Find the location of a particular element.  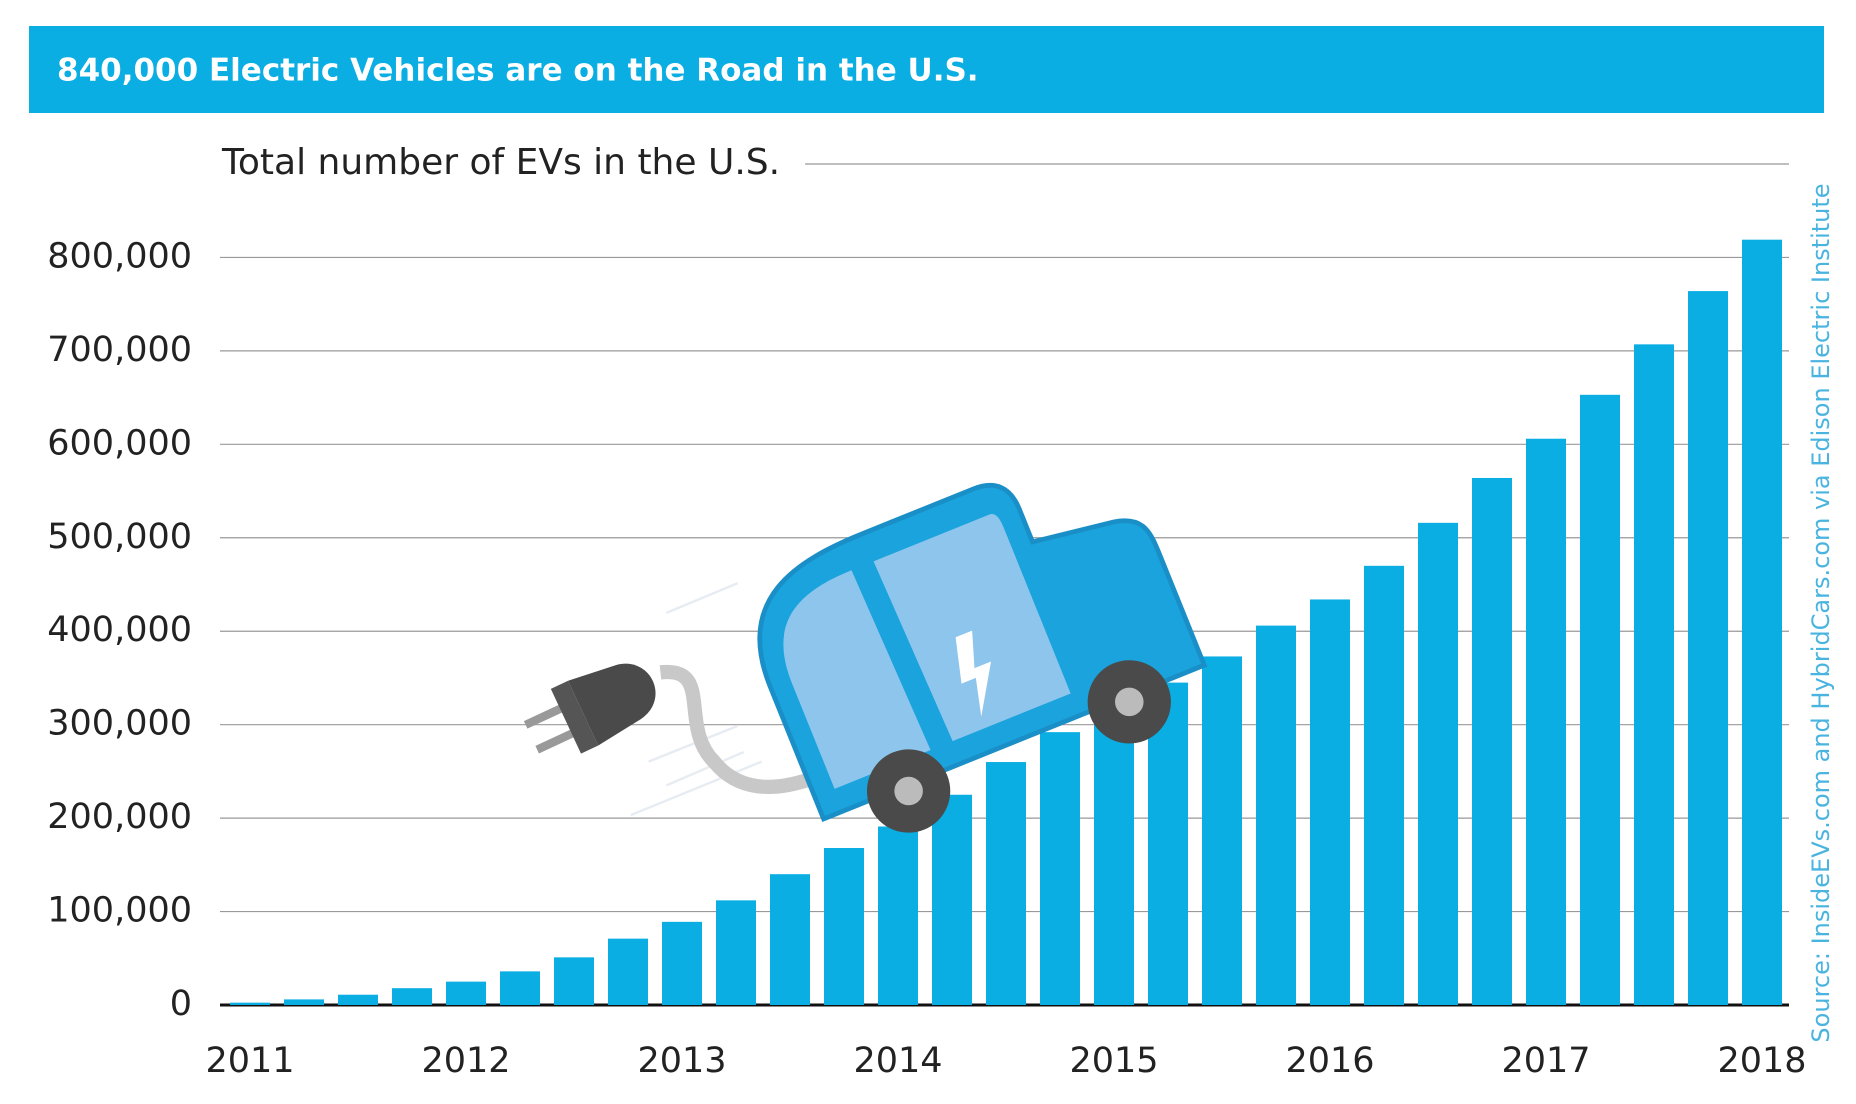

y-tick-label: 600,000 is located at coordinates (119, 443).